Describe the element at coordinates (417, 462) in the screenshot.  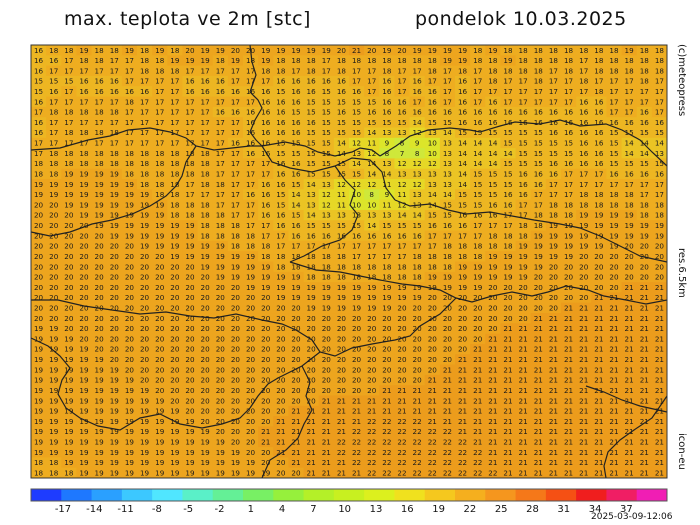
I see `temperature-value: 22` at that location.